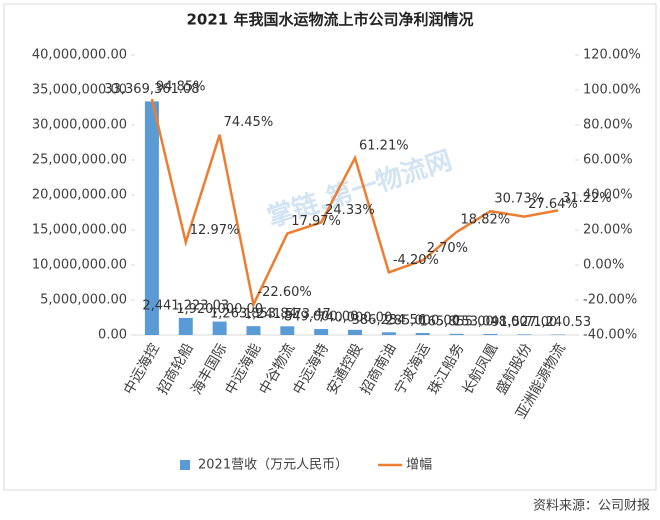 This screenshot has width=660, height=520. What do you see at coordinates (151, 89) in the screenshot?
I see `bar-value-label: 33,369,361.08` at bounding box center [151, 89].